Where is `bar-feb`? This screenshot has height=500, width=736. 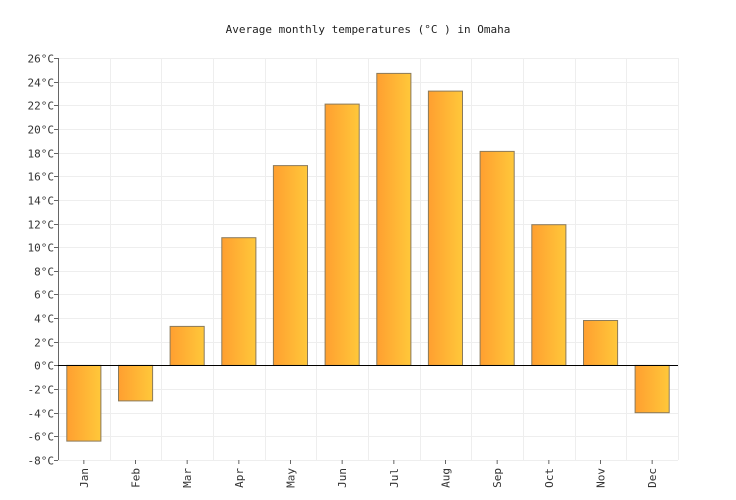 bar-feb is located at coordinates (136, 383).